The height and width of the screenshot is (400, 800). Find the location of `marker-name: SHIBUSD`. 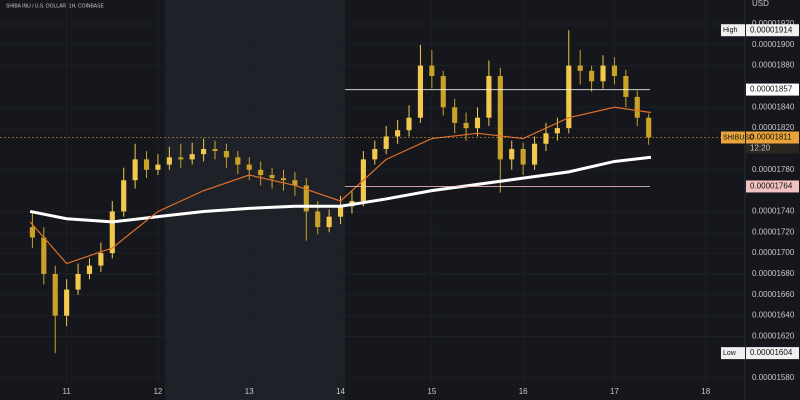

marker-name: SHIBUSD is located at coordinates (738, 137).